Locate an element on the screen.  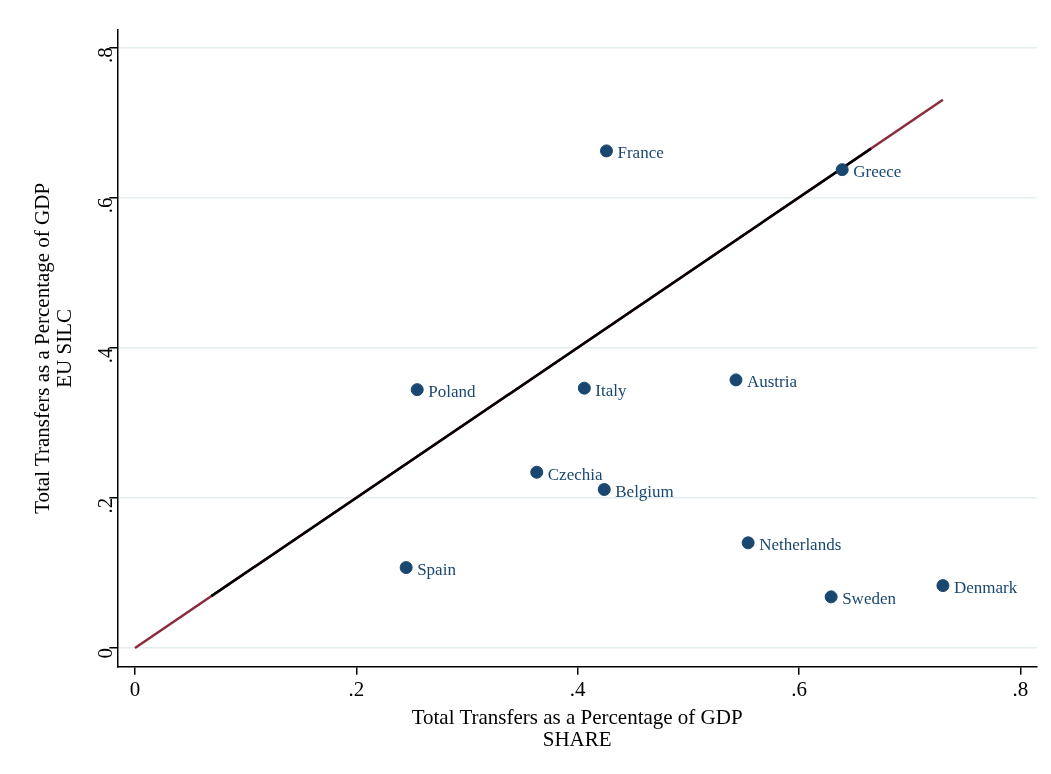
series-label: Austria is located at coordinates (772, 382).